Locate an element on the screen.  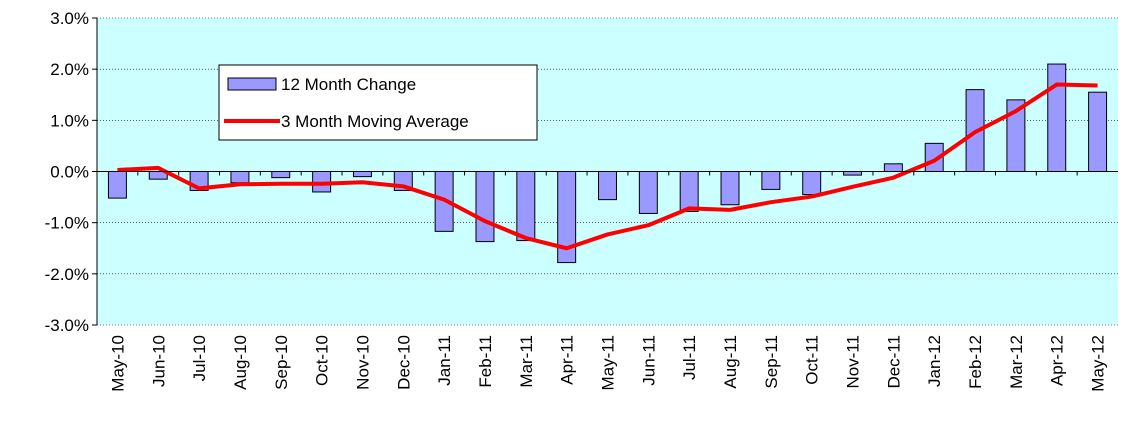
legend-label: 3 Month Moving Average is located at coordinates (375, 121).